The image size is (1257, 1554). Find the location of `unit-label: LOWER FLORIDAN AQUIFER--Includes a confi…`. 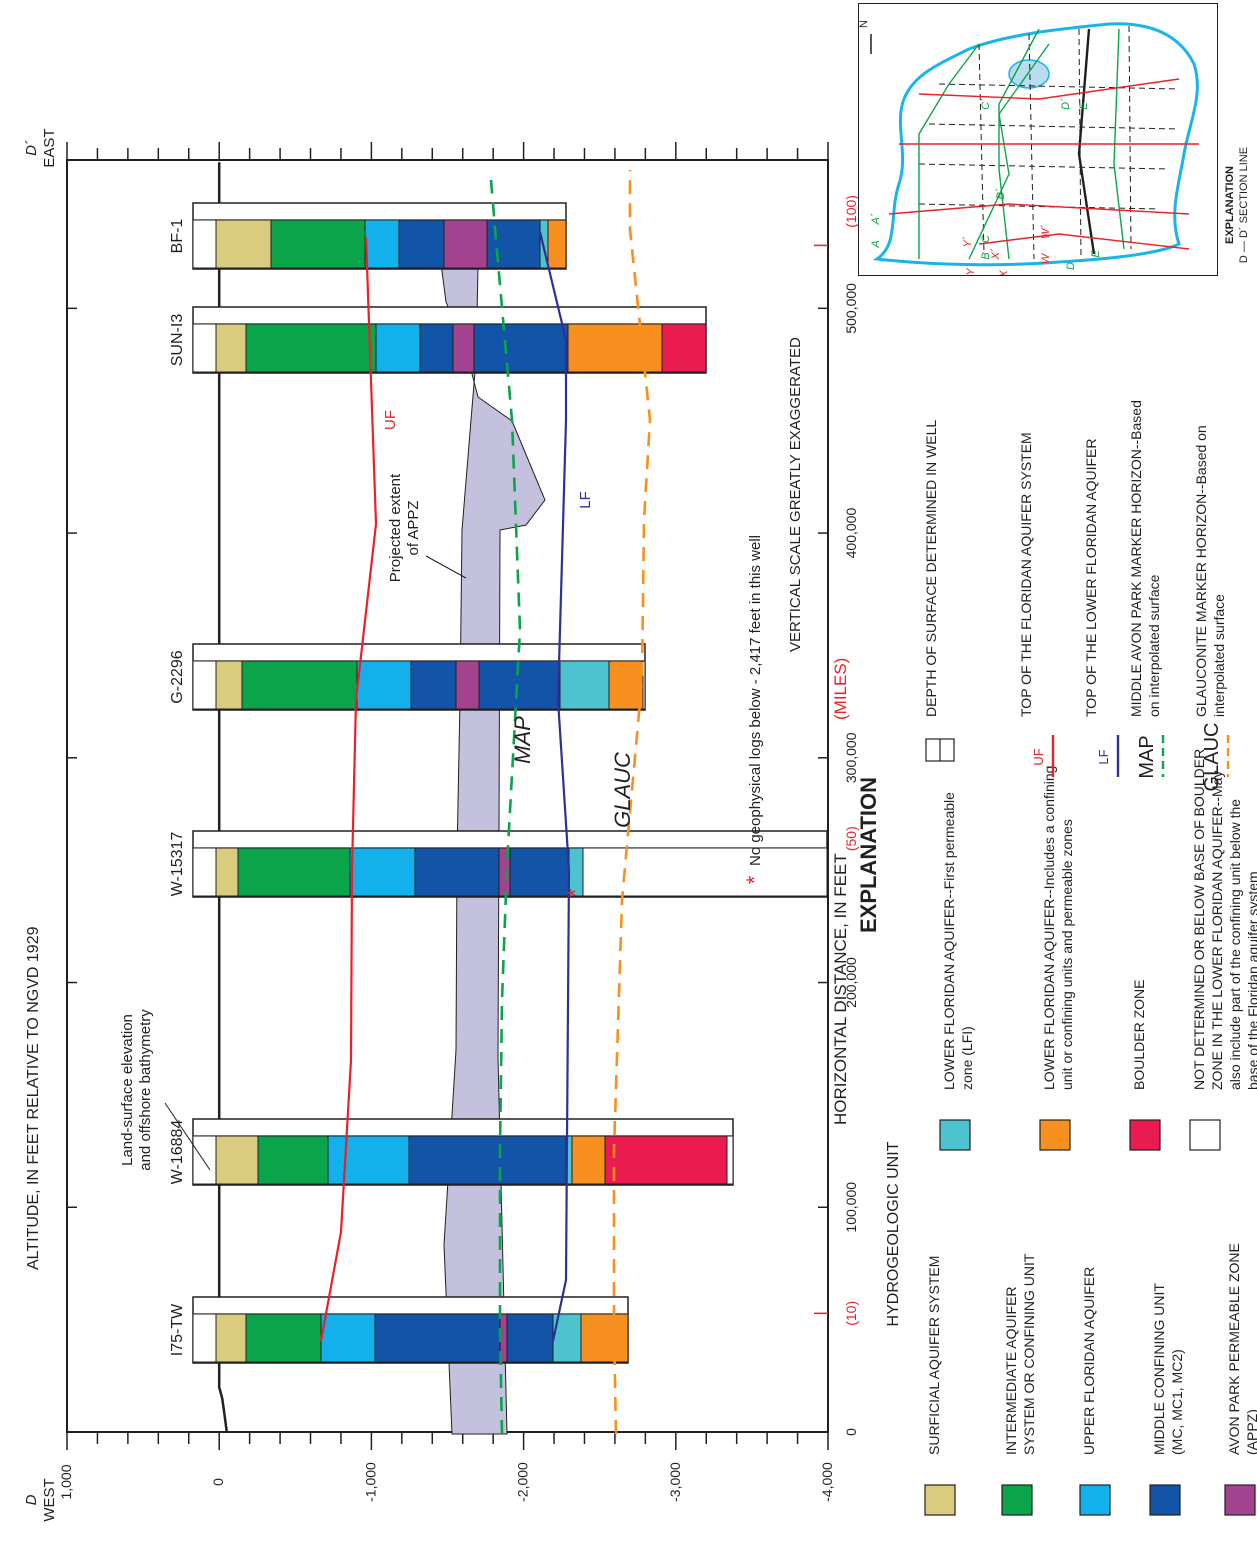

unit-label: LOWER FLORIDAN AQUIFER--Includes a confi… is located at coordinates (1049, 928).